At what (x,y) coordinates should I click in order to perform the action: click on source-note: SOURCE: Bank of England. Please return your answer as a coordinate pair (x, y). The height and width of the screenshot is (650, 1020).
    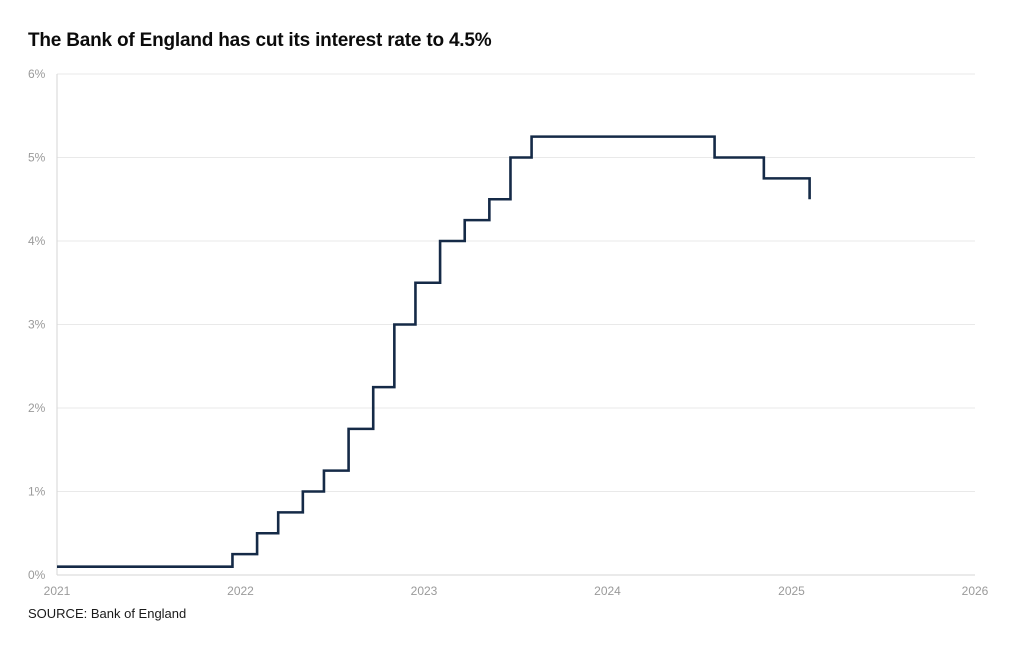
    Looking at the image, I should click on (107, 613).